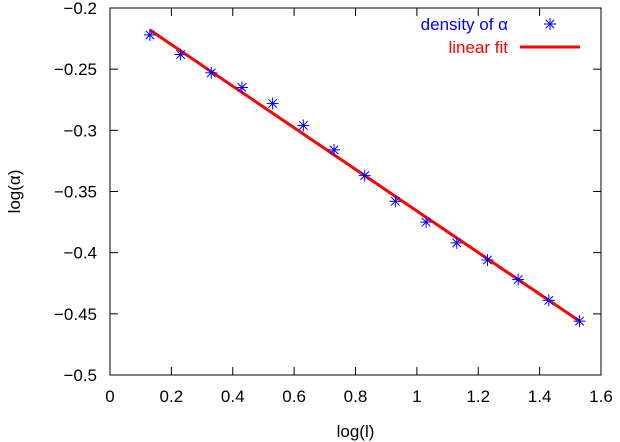 The width and height of the screenshot is (620, 442). Describe the element at coordinates (540, 396) in the screenshot. I see `x-tick-label: 1.4` at that location.